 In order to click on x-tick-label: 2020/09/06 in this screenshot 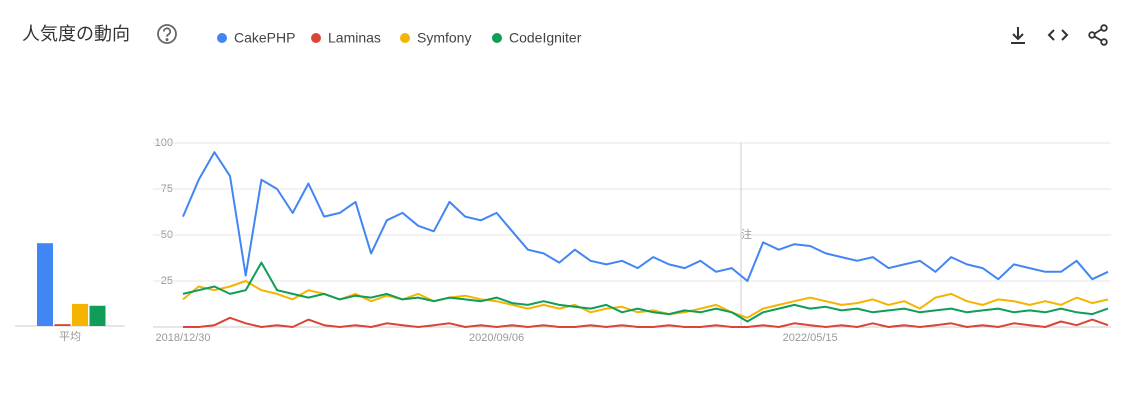, I will do `click(496, 338)`.